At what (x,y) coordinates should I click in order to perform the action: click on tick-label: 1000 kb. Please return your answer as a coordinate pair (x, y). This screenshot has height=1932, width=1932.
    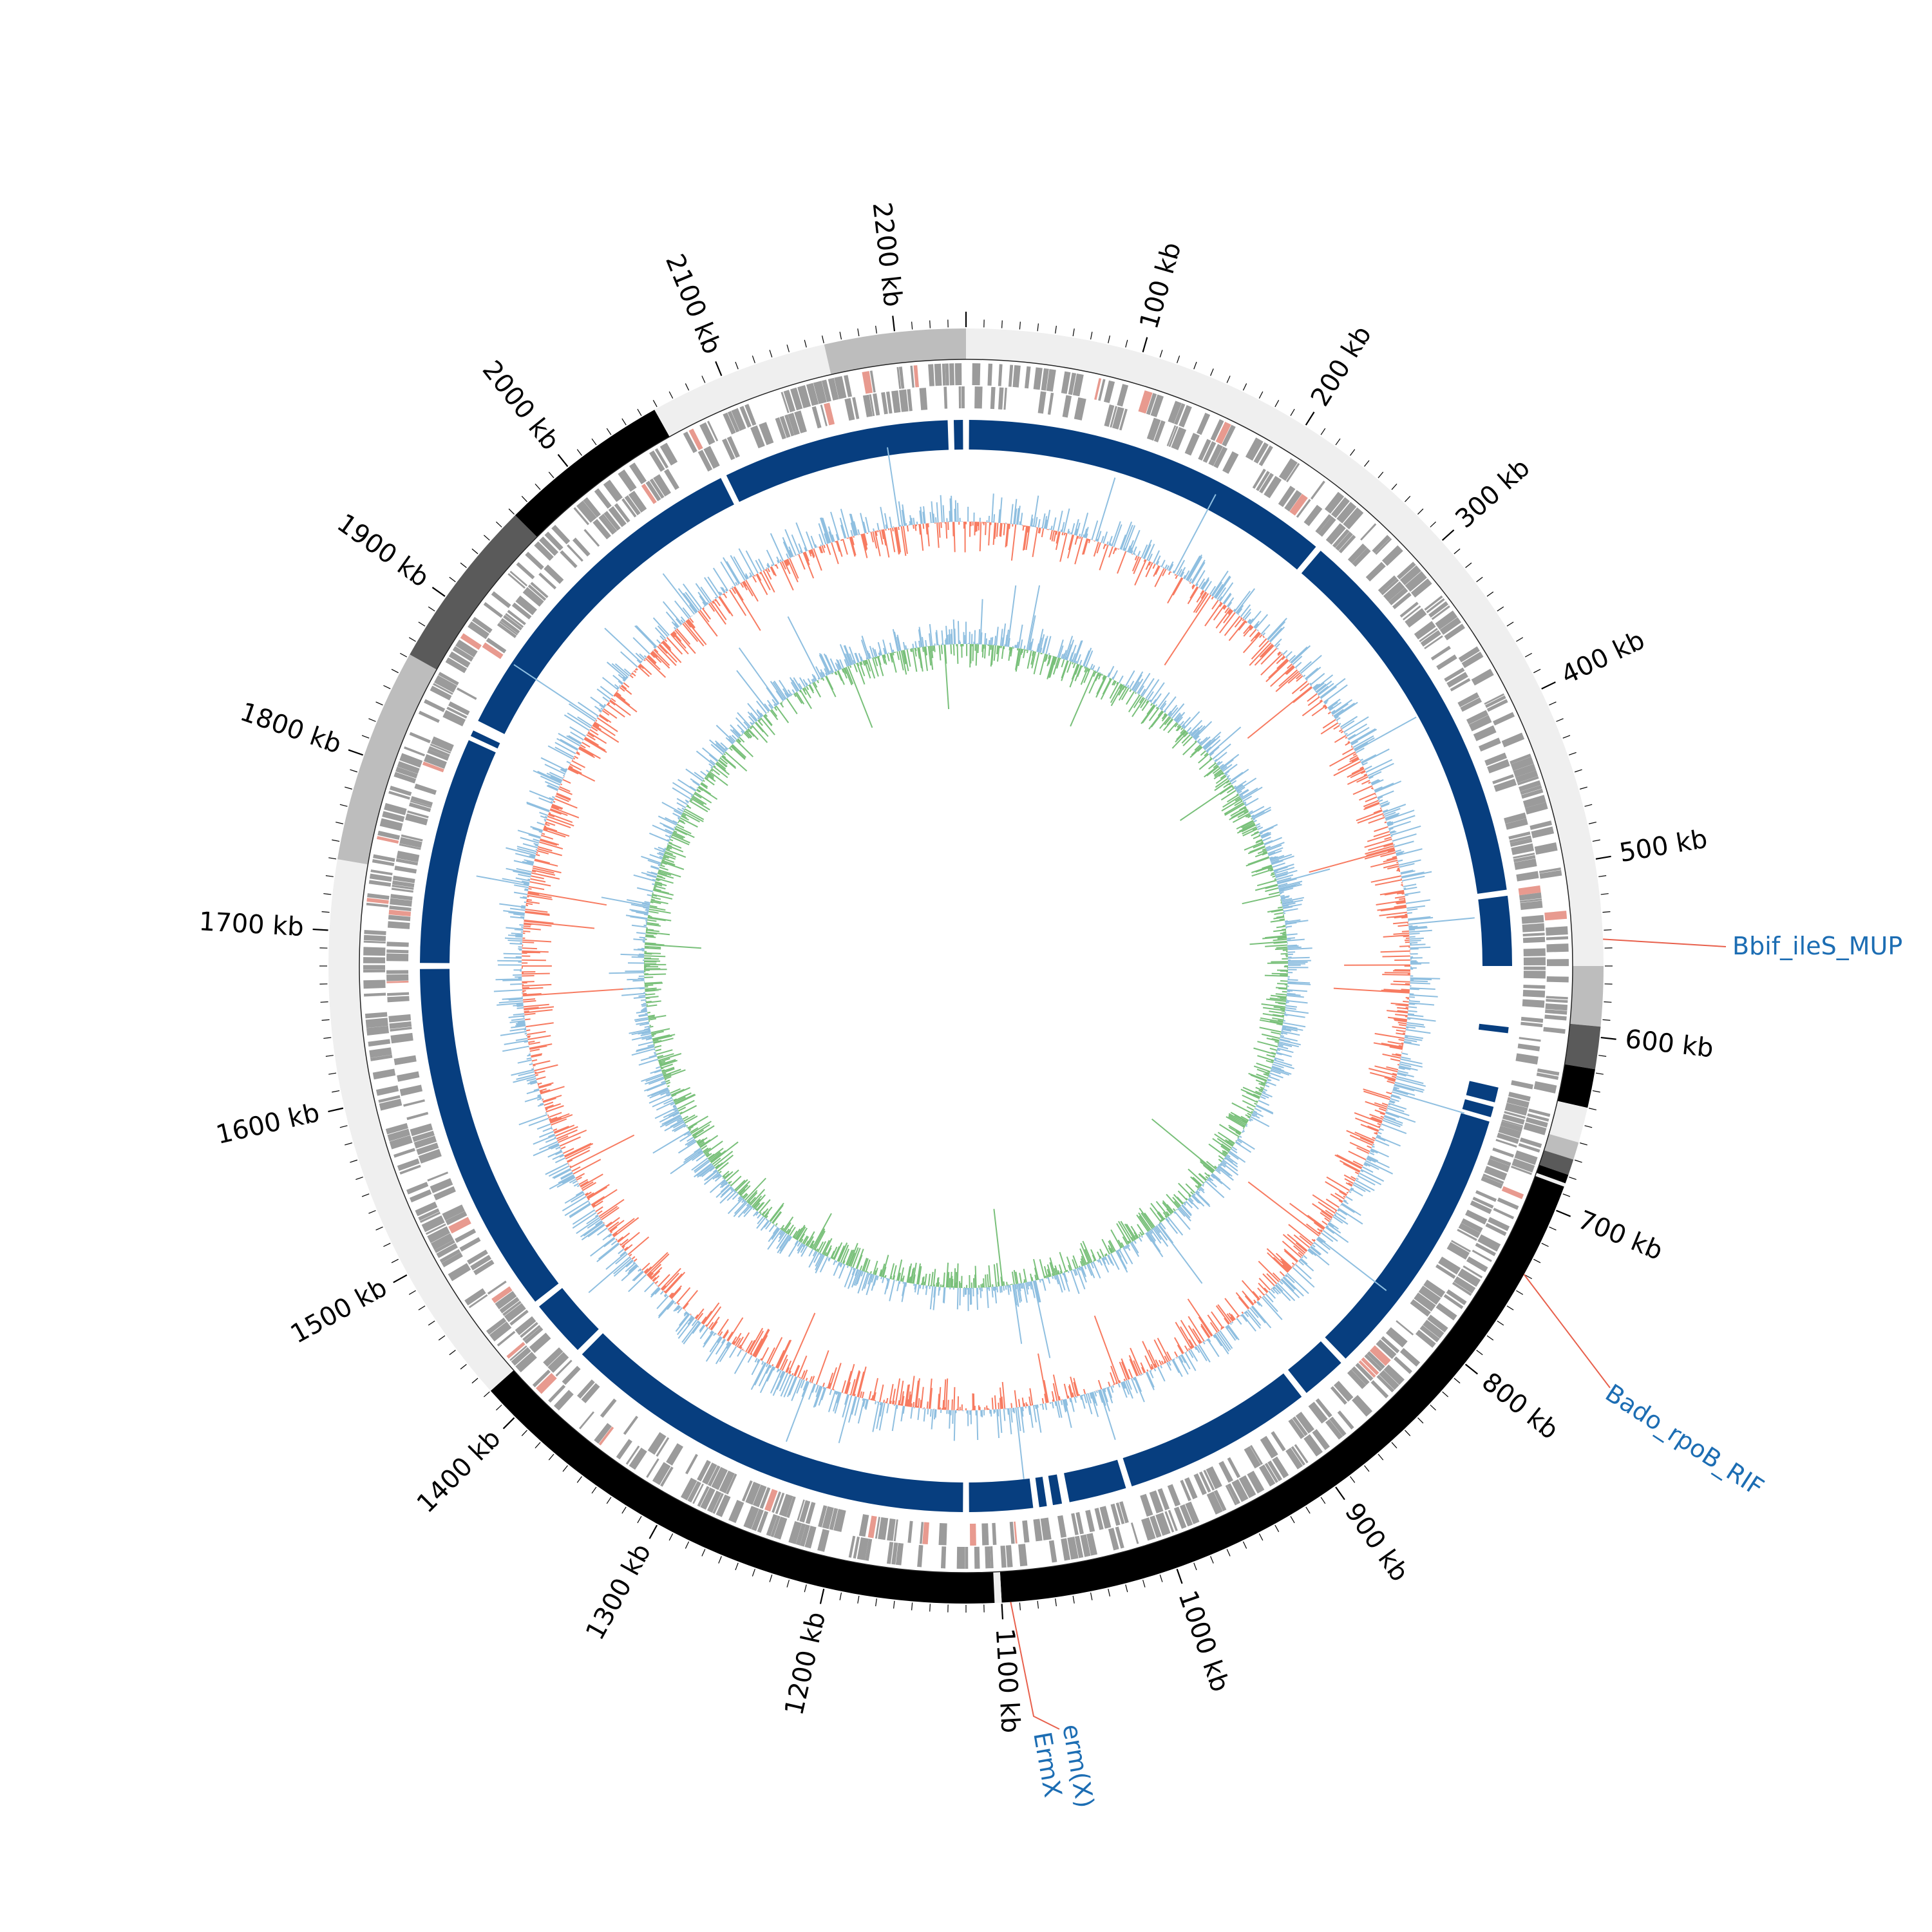
    Looking at the image, I should click on (1203, 1642).